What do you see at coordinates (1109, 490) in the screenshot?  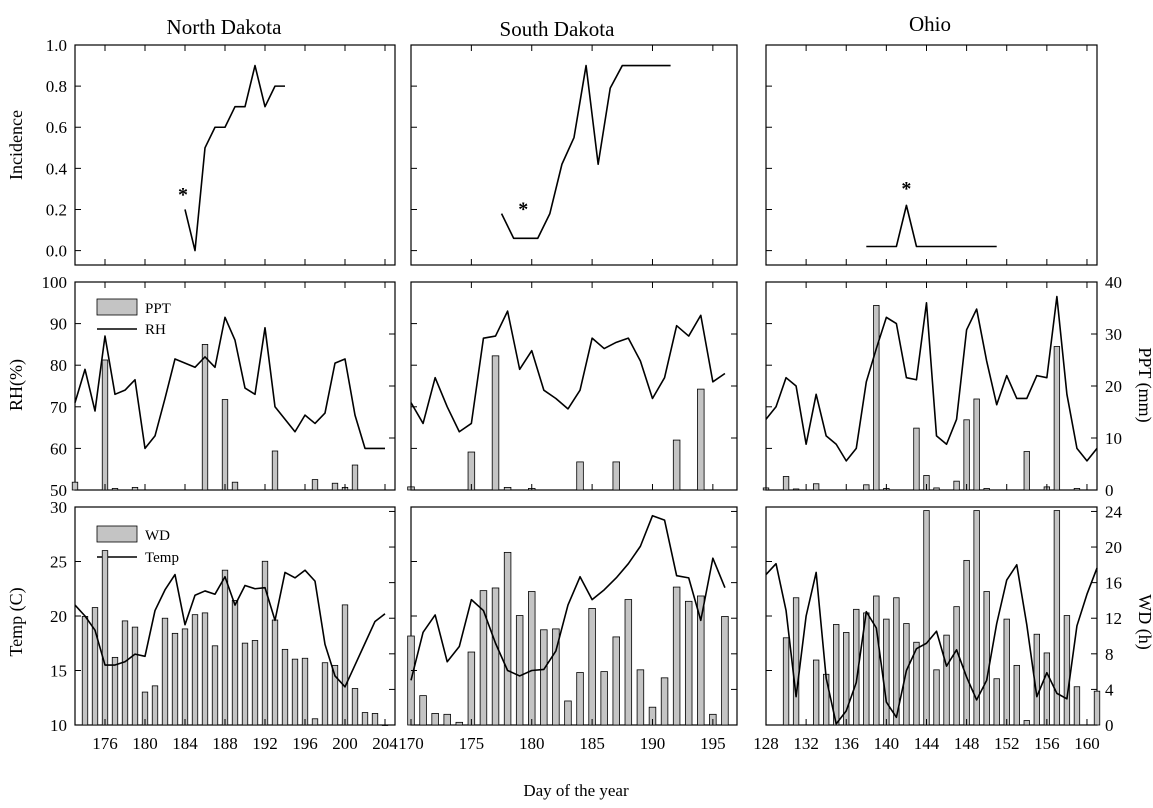 I see `ppt-ytick-label: 0` at bounding box center [1109, 490].